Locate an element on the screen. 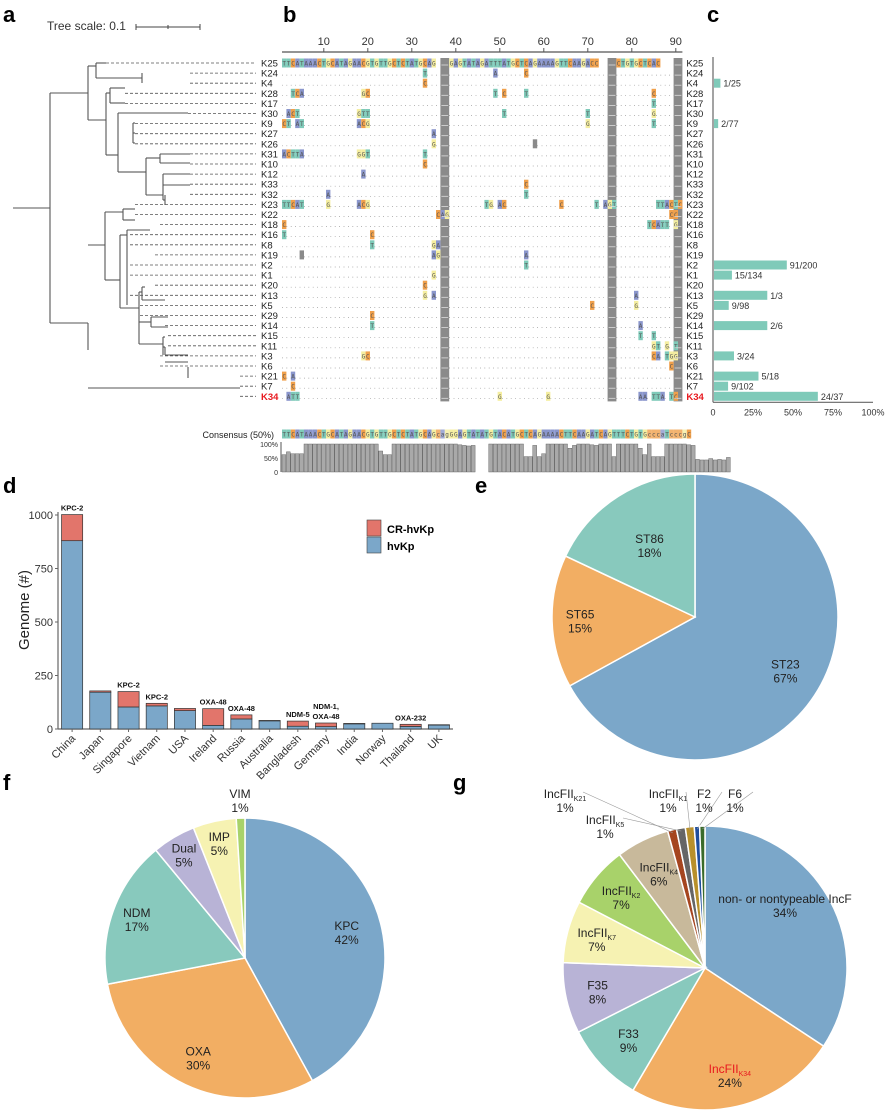 This screenshot has width=885, height=1110. d-x-tick-label: China is located at coordinates (63, 746).